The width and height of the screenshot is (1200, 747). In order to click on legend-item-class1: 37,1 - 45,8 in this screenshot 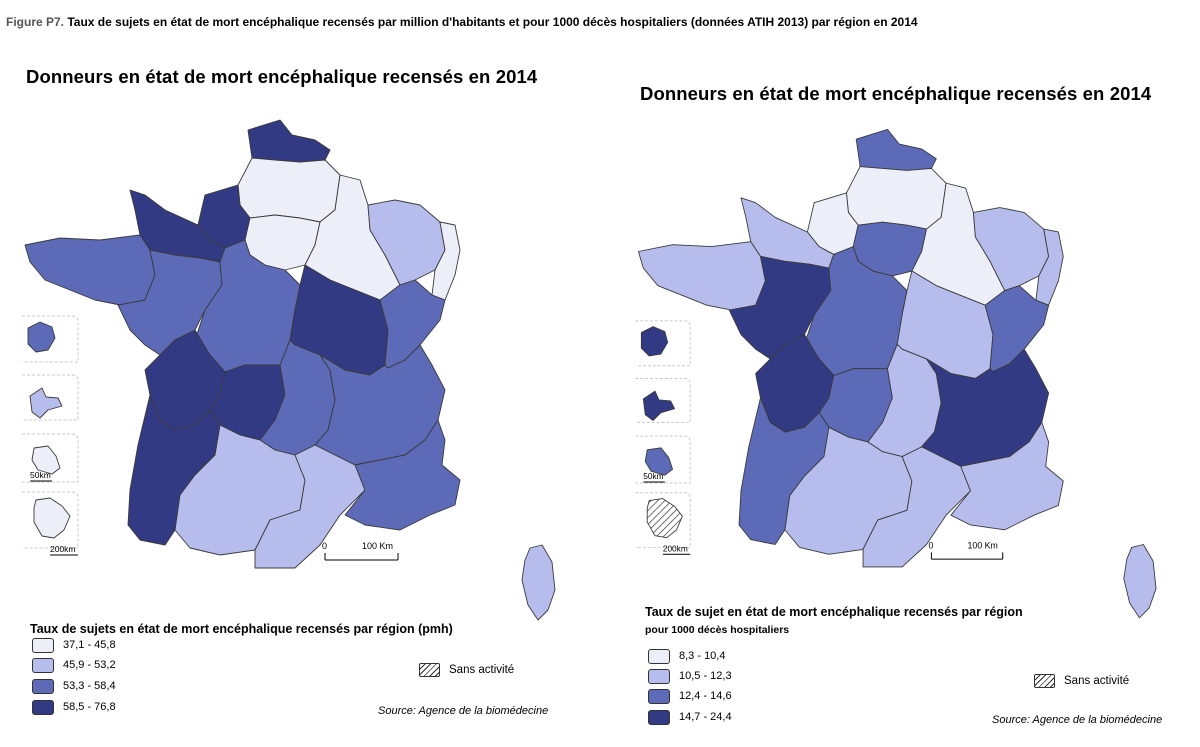, I will do `click(74, 645)`.